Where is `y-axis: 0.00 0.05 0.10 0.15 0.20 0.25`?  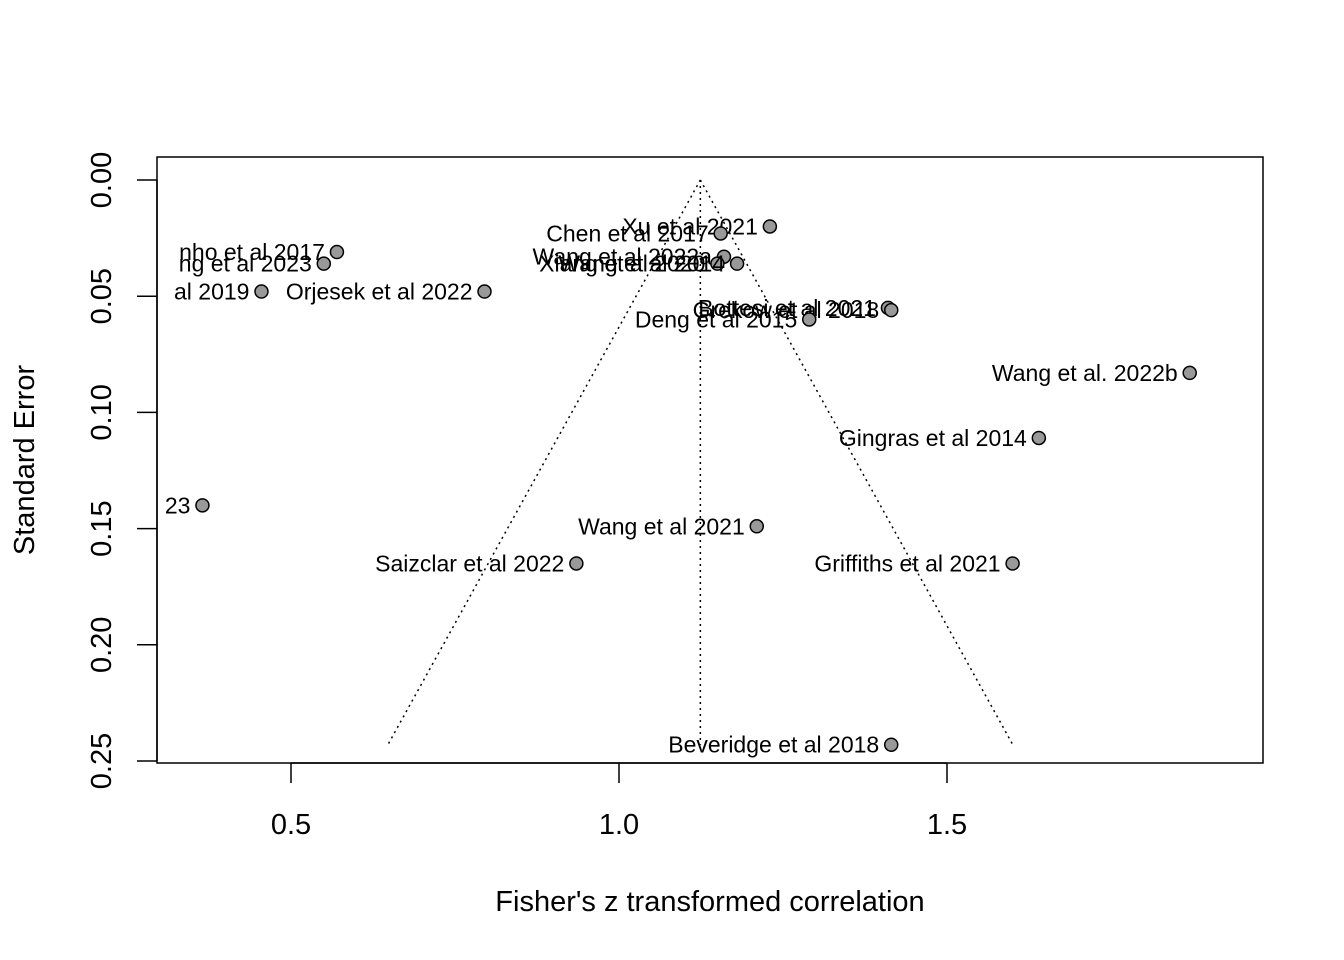 y-axis: 0.00 0.05 0.10 0.15 0.20 0.25 is located at coordinates (122, 470).